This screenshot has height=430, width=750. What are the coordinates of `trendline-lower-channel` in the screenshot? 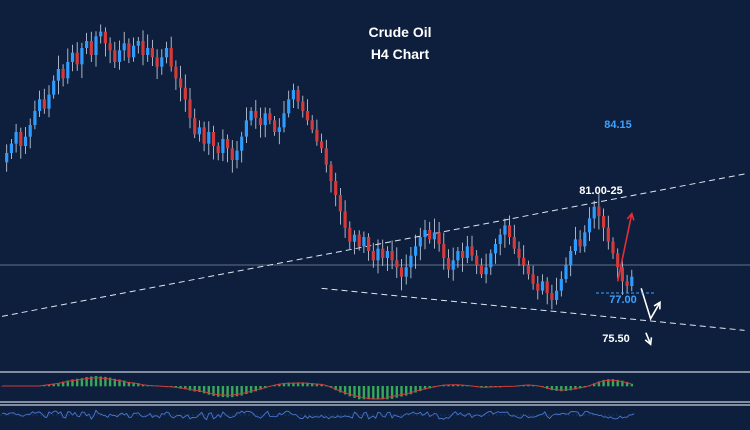 It's located at (533, 309).